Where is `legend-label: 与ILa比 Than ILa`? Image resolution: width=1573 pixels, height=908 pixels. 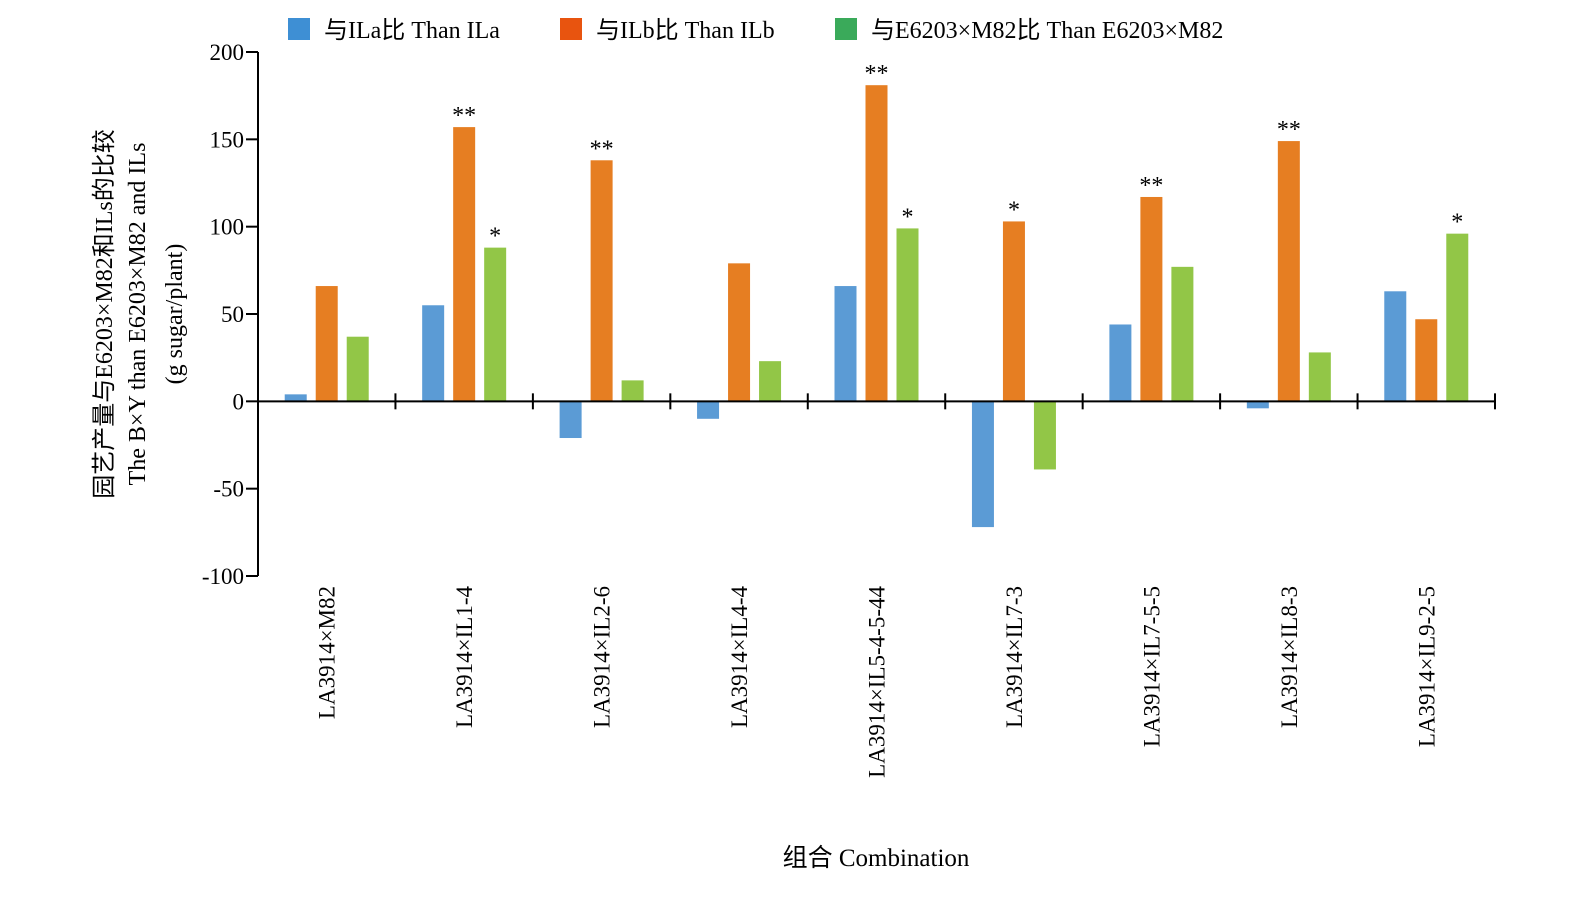 legend-label: 与ILa比 Than ILa is located at coordinates (412, 30).